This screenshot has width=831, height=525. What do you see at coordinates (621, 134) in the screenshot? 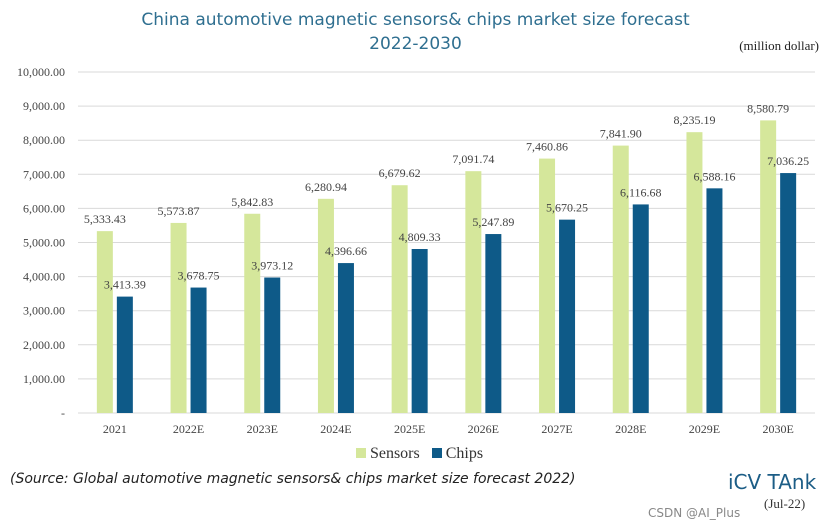
I see `data-label-sensors: 7,841.90` at bounding box center [621, 134].